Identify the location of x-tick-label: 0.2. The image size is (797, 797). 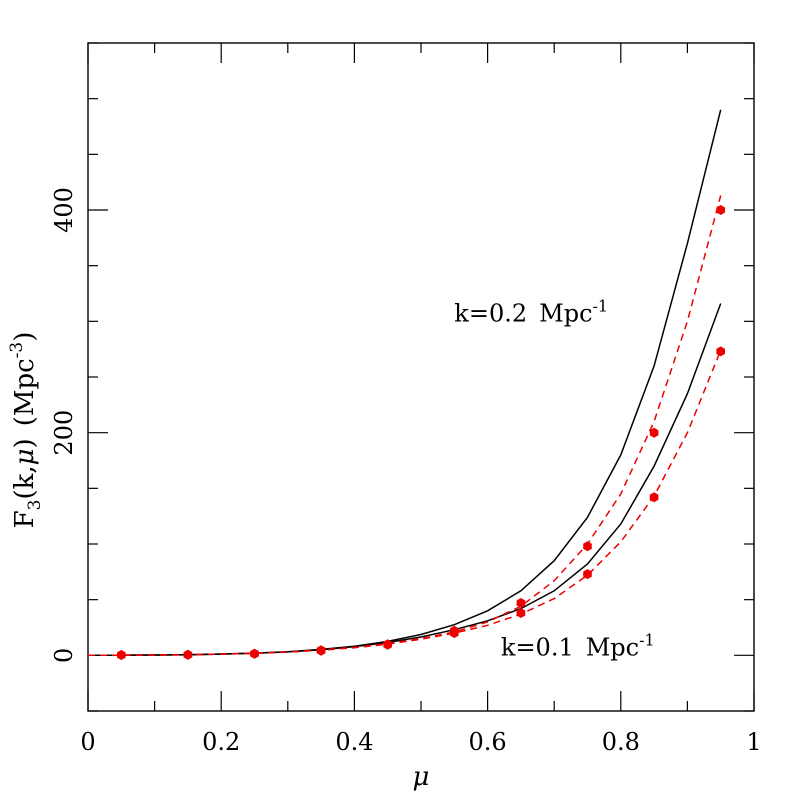
(221, 742).